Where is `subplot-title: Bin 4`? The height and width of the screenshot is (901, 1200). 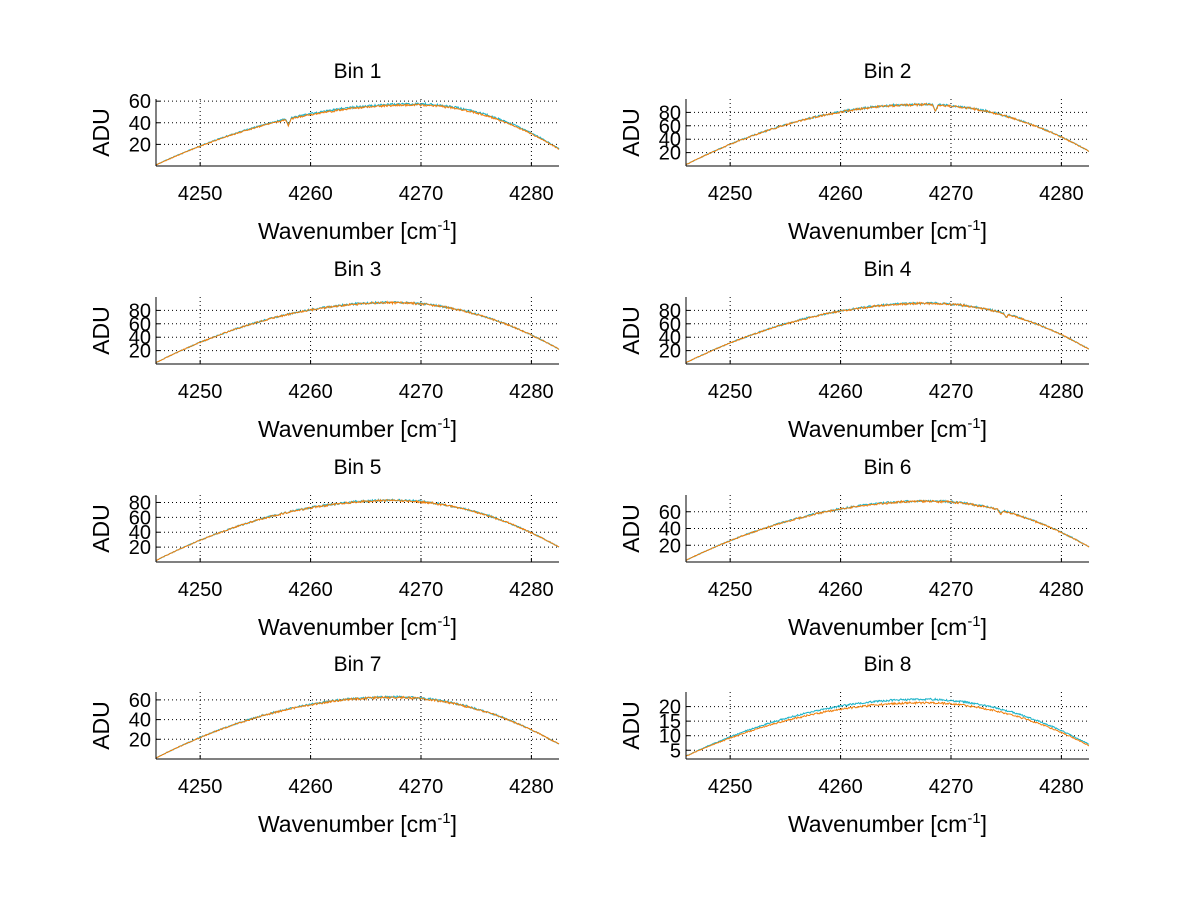
subplot-title: Bin 4 is located at coordinates (888, 269).